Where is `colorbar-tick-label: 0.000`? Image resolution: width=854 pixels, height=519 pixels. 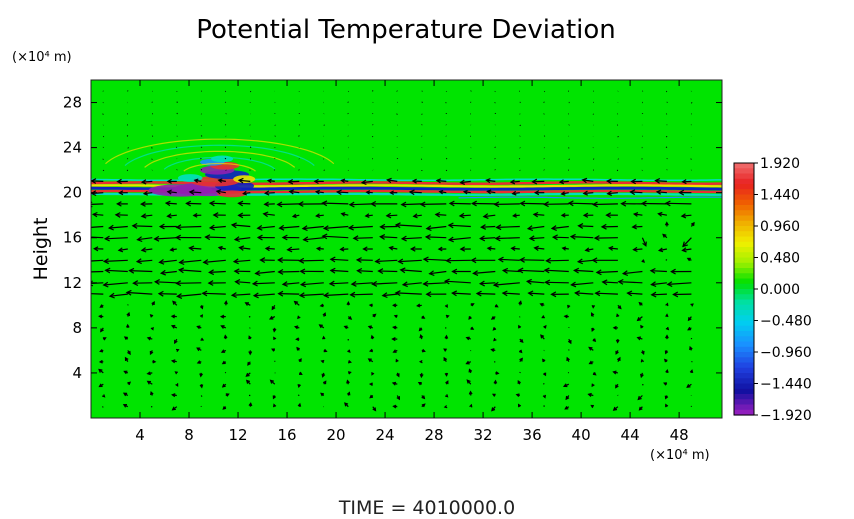
colorbar-tick-label: 0.000 is located at coordinates (780, 290).